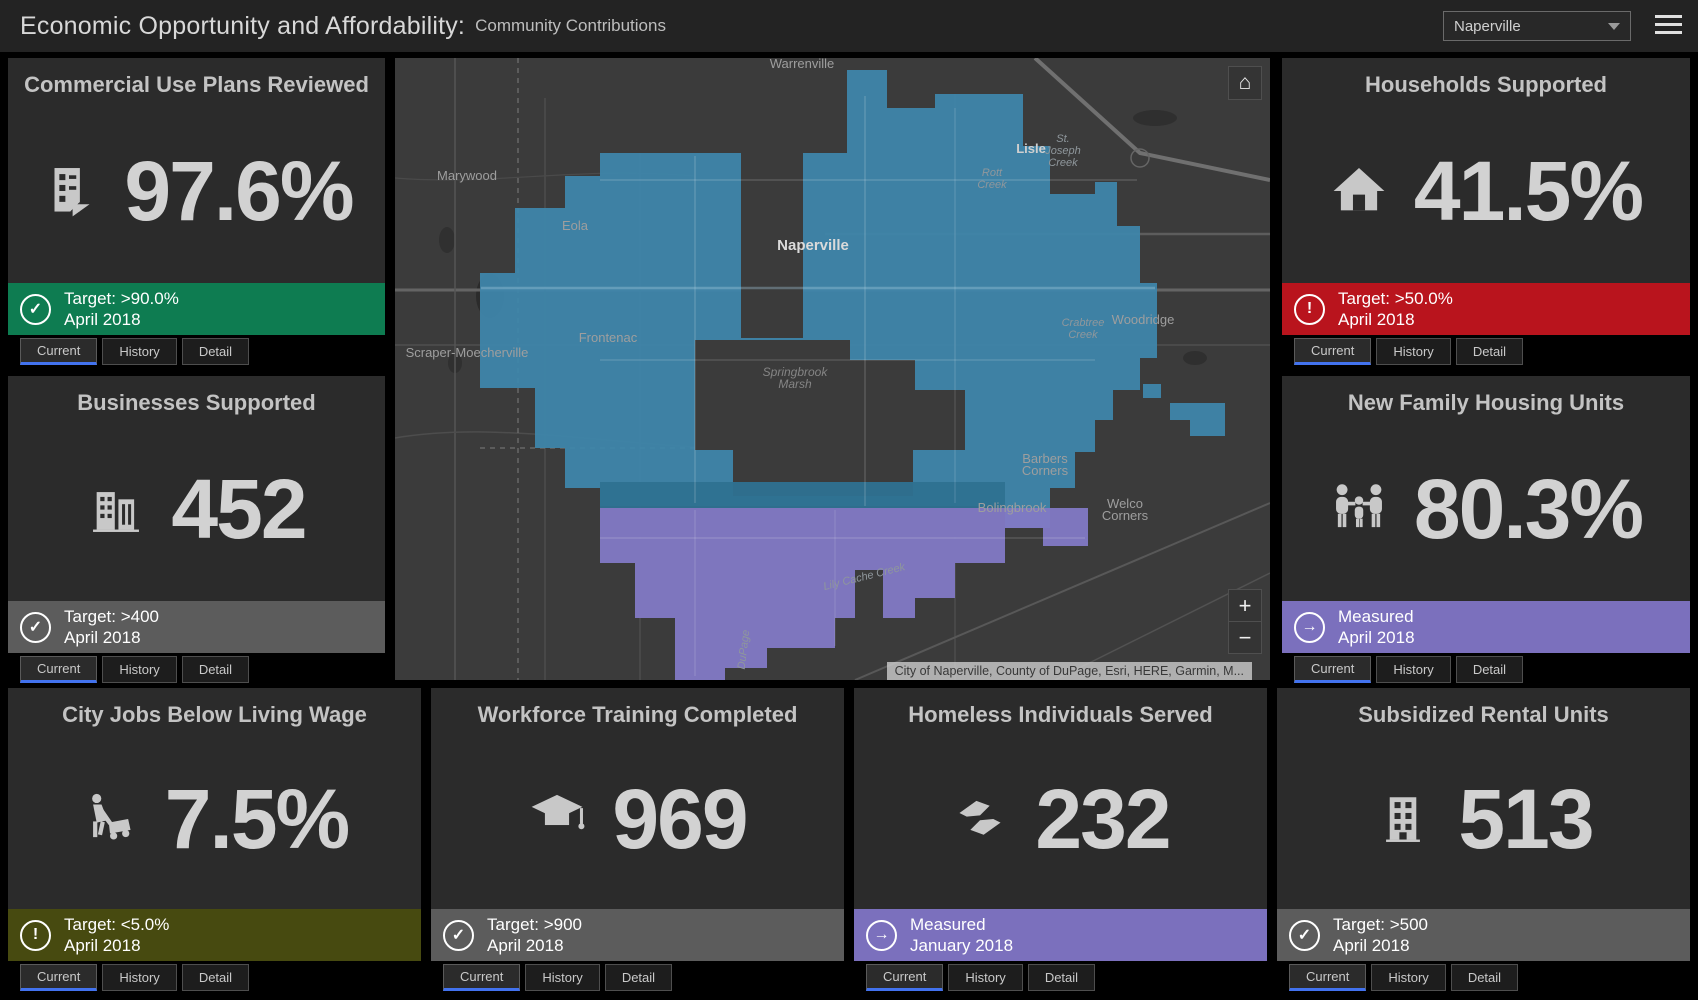  I want to click on office-buildings-icon, so click(116, 509).